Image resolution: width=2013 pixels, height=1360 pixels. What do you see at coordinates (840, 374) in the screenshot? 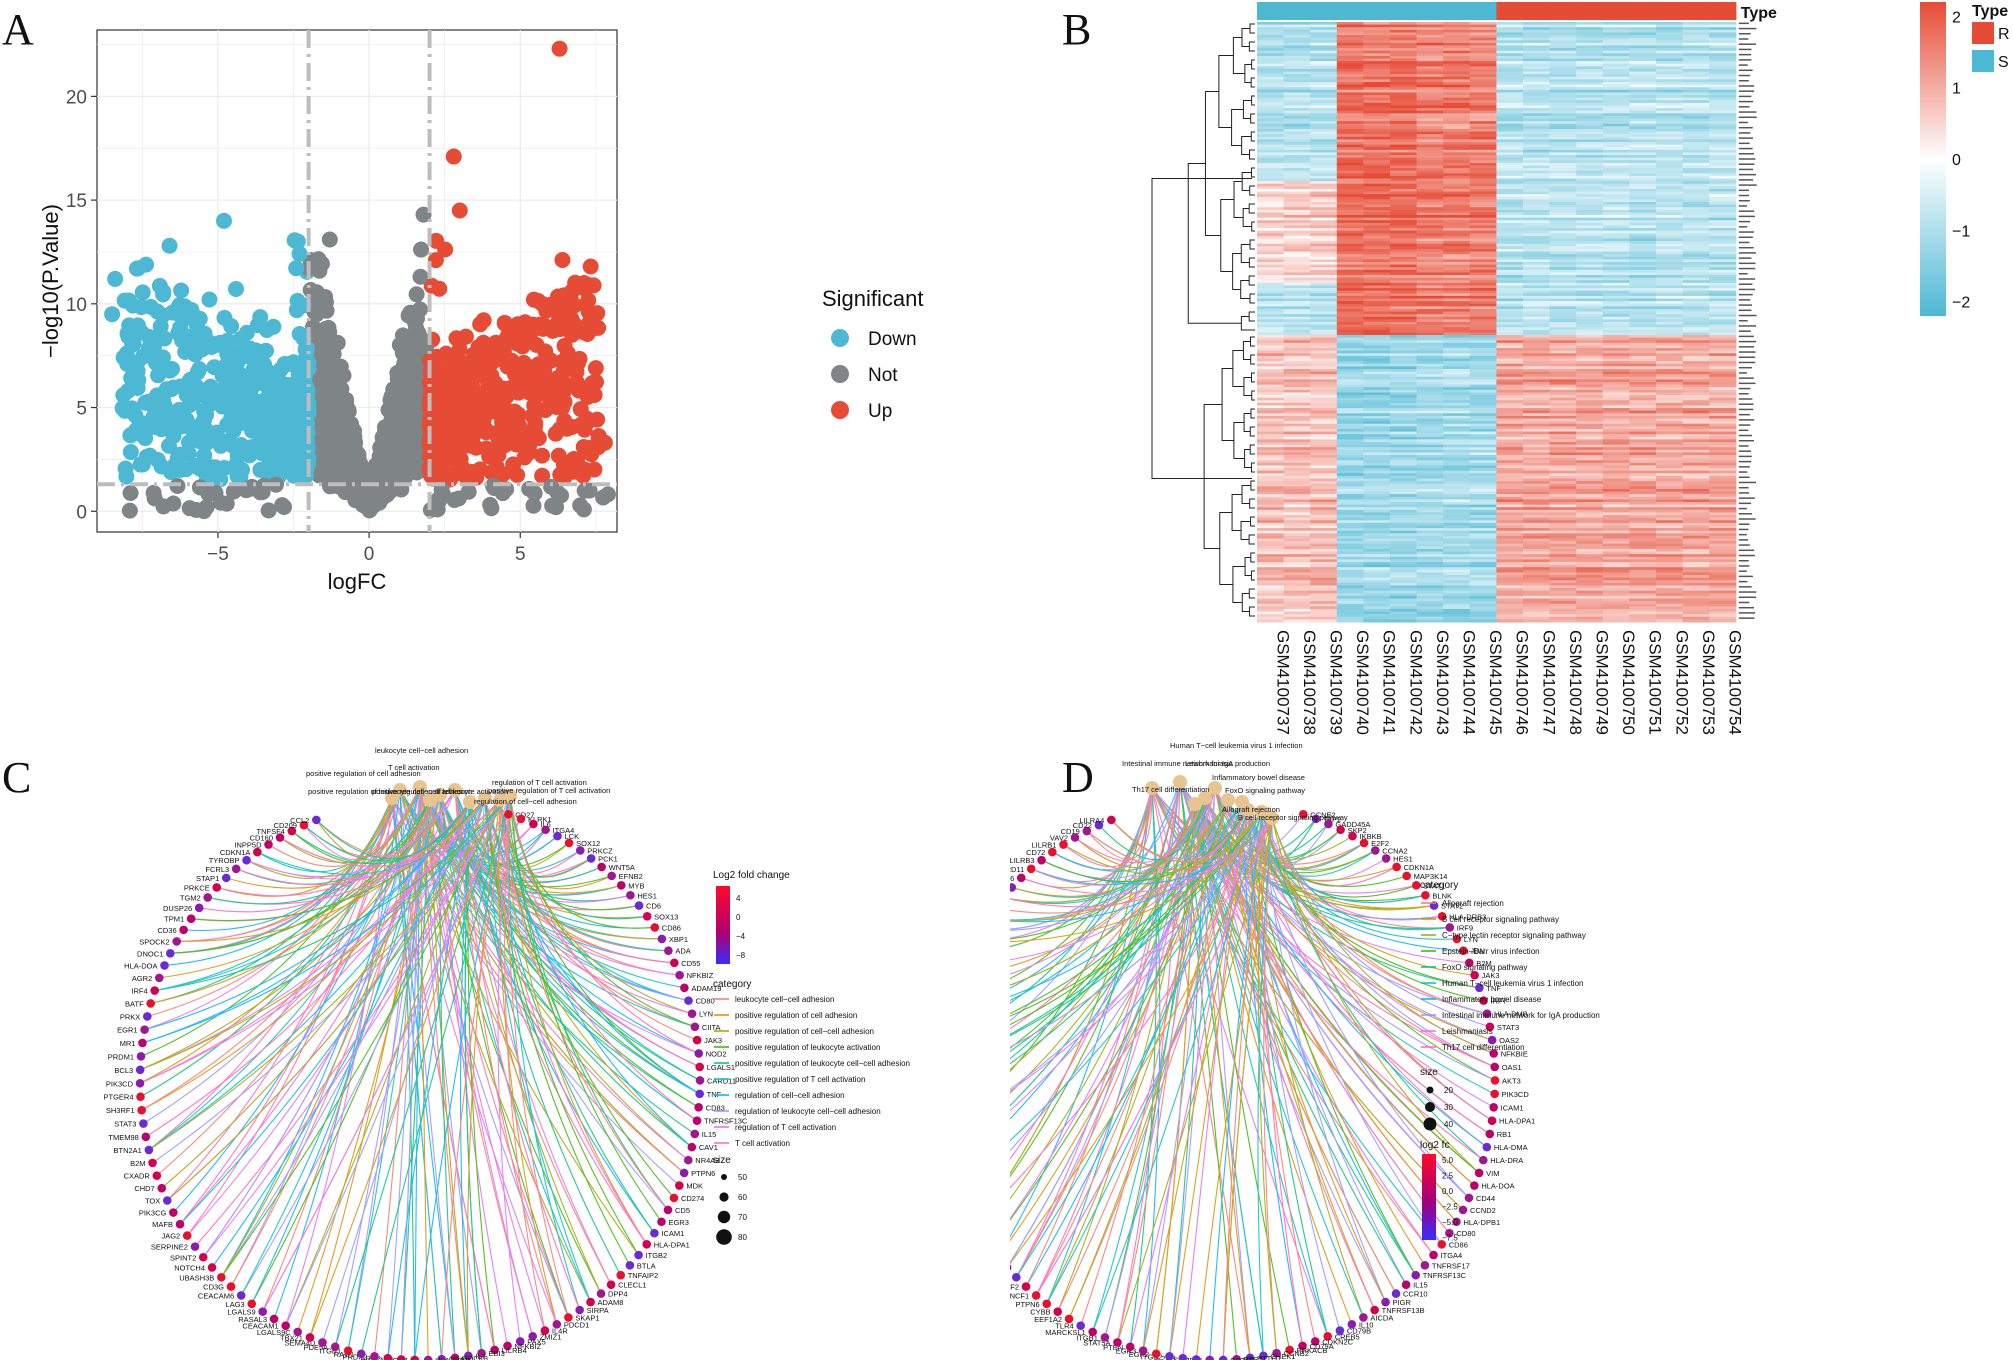
I see `legend-key-not` at bounding box center [840, 374].